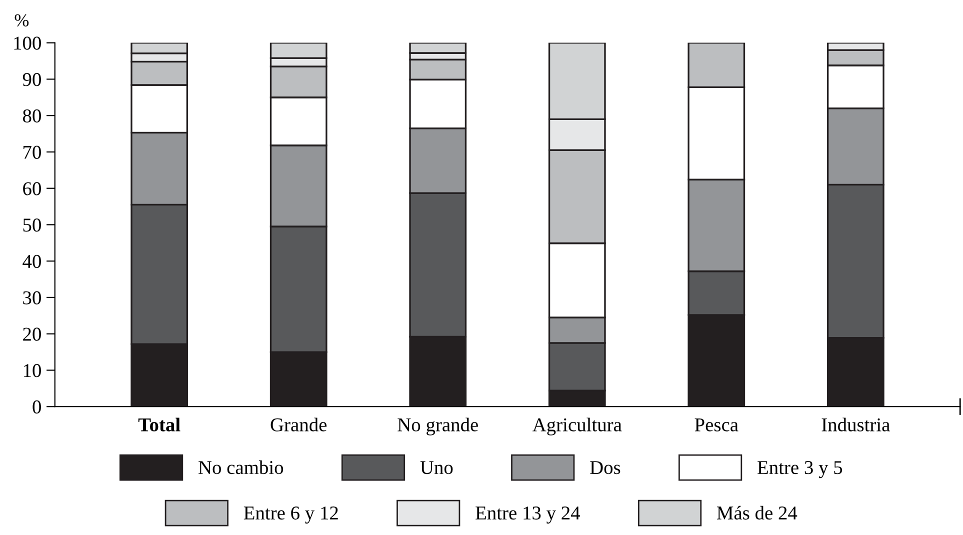  Describe the element at coordinates (32, 152) in the screenshot. I see `y-tick-label: 70` at that location.